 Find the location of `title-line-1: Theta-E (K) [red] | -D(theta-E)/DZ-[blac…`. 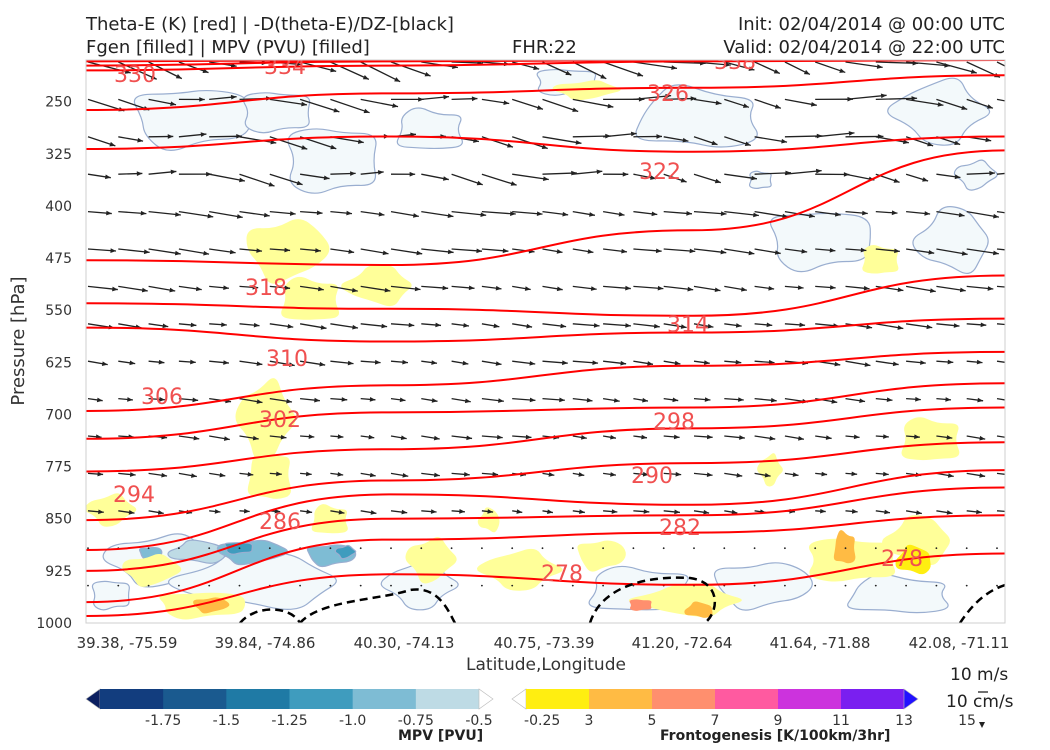

title-line-1: Theta-E (K) [red] | -D(theta-E)/DZ-[blac… is located at coordinates (270, 24).